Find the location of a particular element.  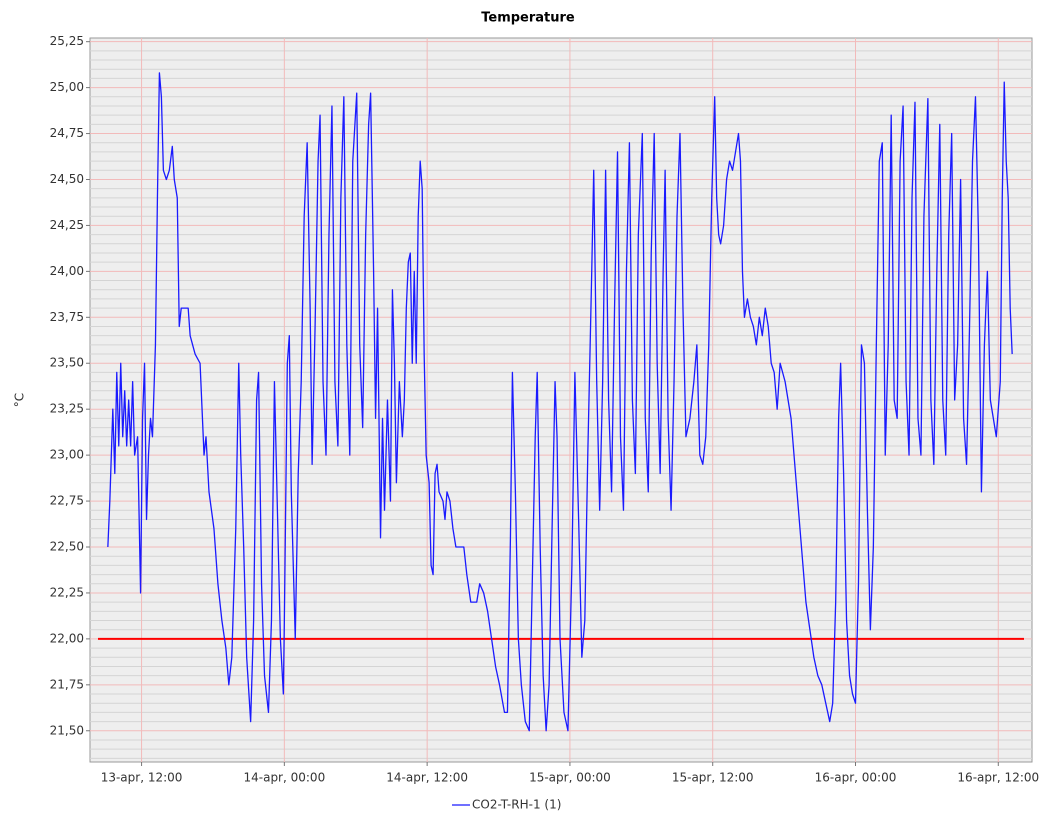

y-tick-label: 23,25 is located at coordinates (67, 409).